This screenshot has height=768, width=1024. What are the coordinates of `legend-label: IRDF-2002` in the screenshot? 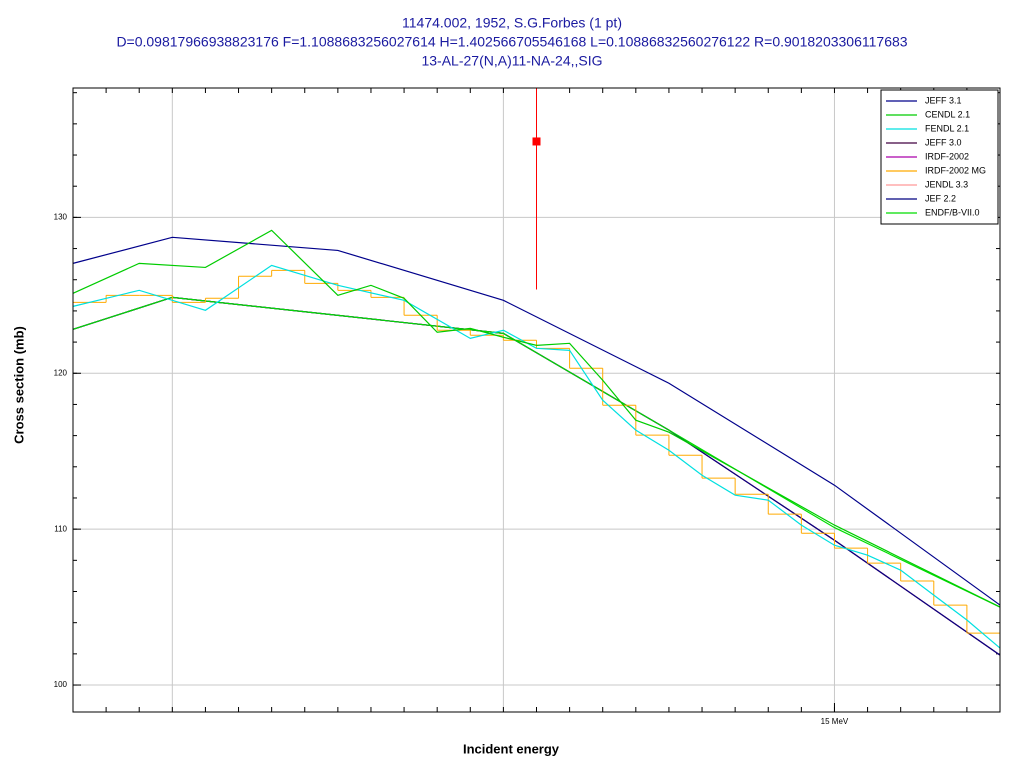 It's located at (947, 156).